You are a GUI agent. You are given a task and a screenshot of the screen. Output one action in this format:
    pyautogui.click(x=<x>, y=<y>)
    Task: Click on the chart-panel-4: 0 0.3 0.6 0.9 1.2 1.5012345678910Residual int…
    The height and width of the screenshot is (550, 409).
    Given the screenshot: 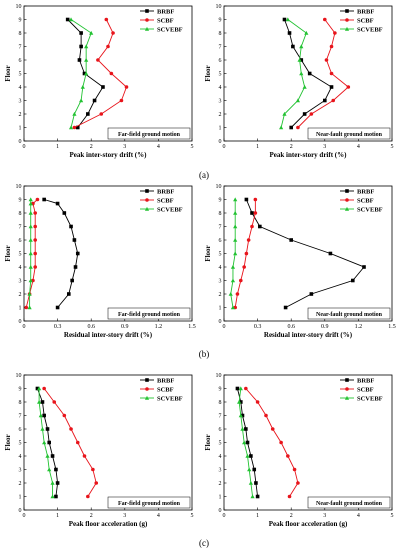 What is the action you would take?
    pyautogui.click(x=300, y=261)
    